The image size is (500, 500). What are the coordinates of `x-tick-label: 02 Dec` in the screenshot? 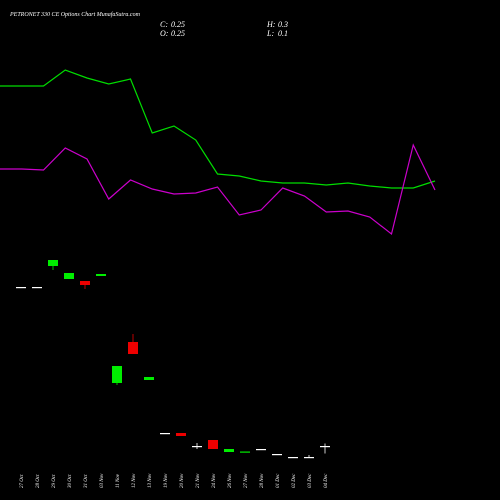 It's located at (294, 480).